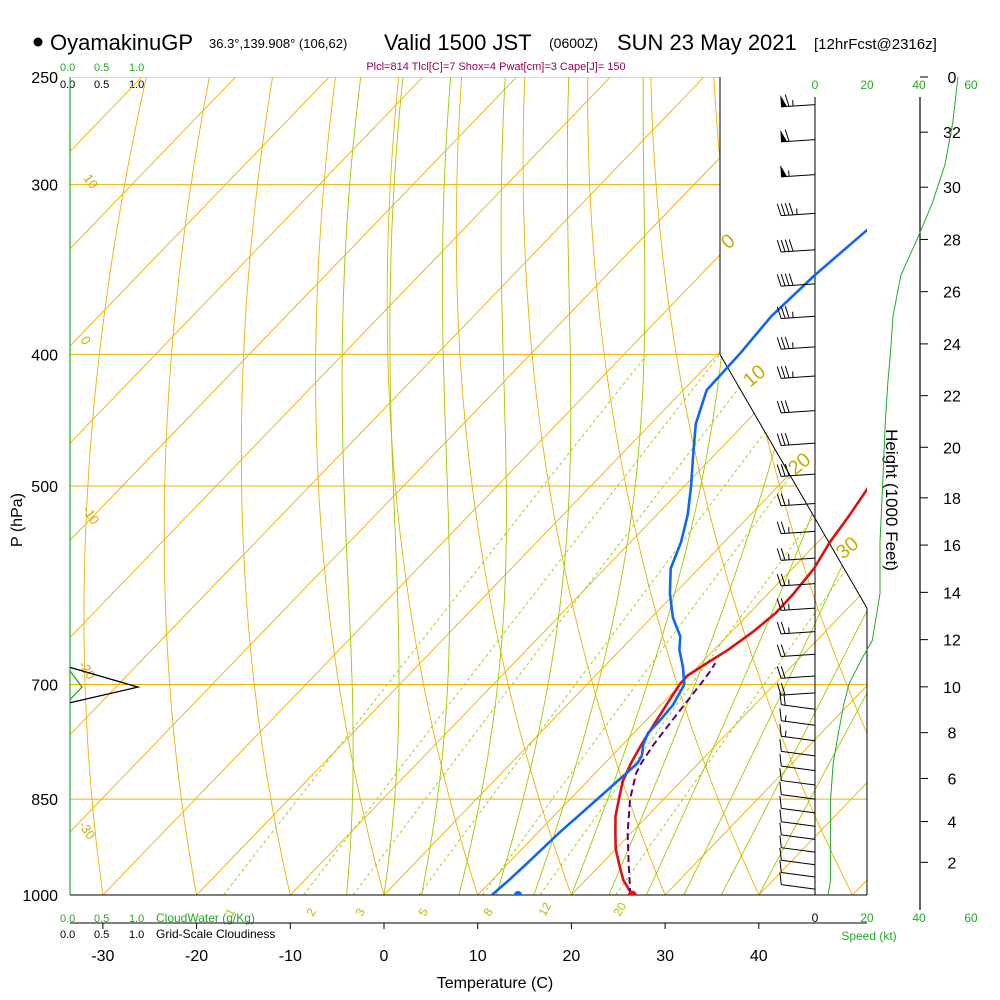  What do you see at coordinates (796, 492) in the screenshot?
I see `wind-barbs` at bounding box center [796, 492].